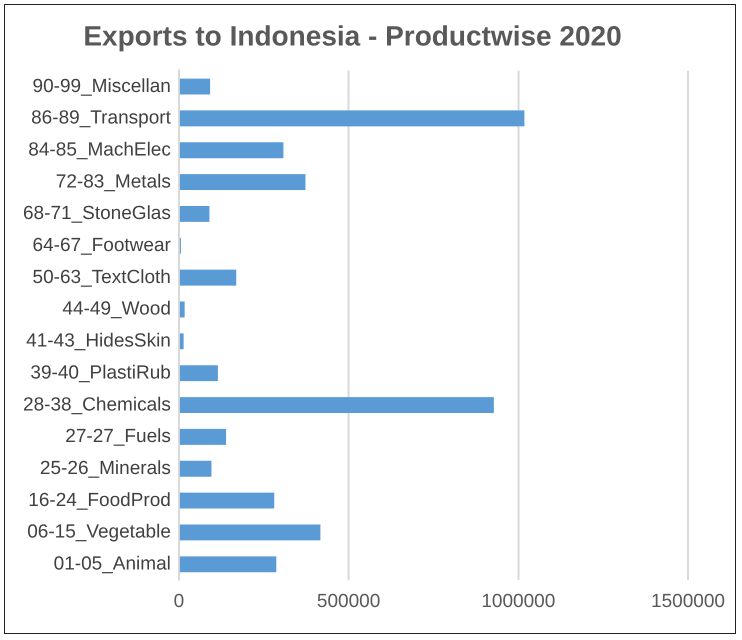 This screenshot has width=742, height=640. I want to click on x-tick-label: 1500000, so click(688, 601).